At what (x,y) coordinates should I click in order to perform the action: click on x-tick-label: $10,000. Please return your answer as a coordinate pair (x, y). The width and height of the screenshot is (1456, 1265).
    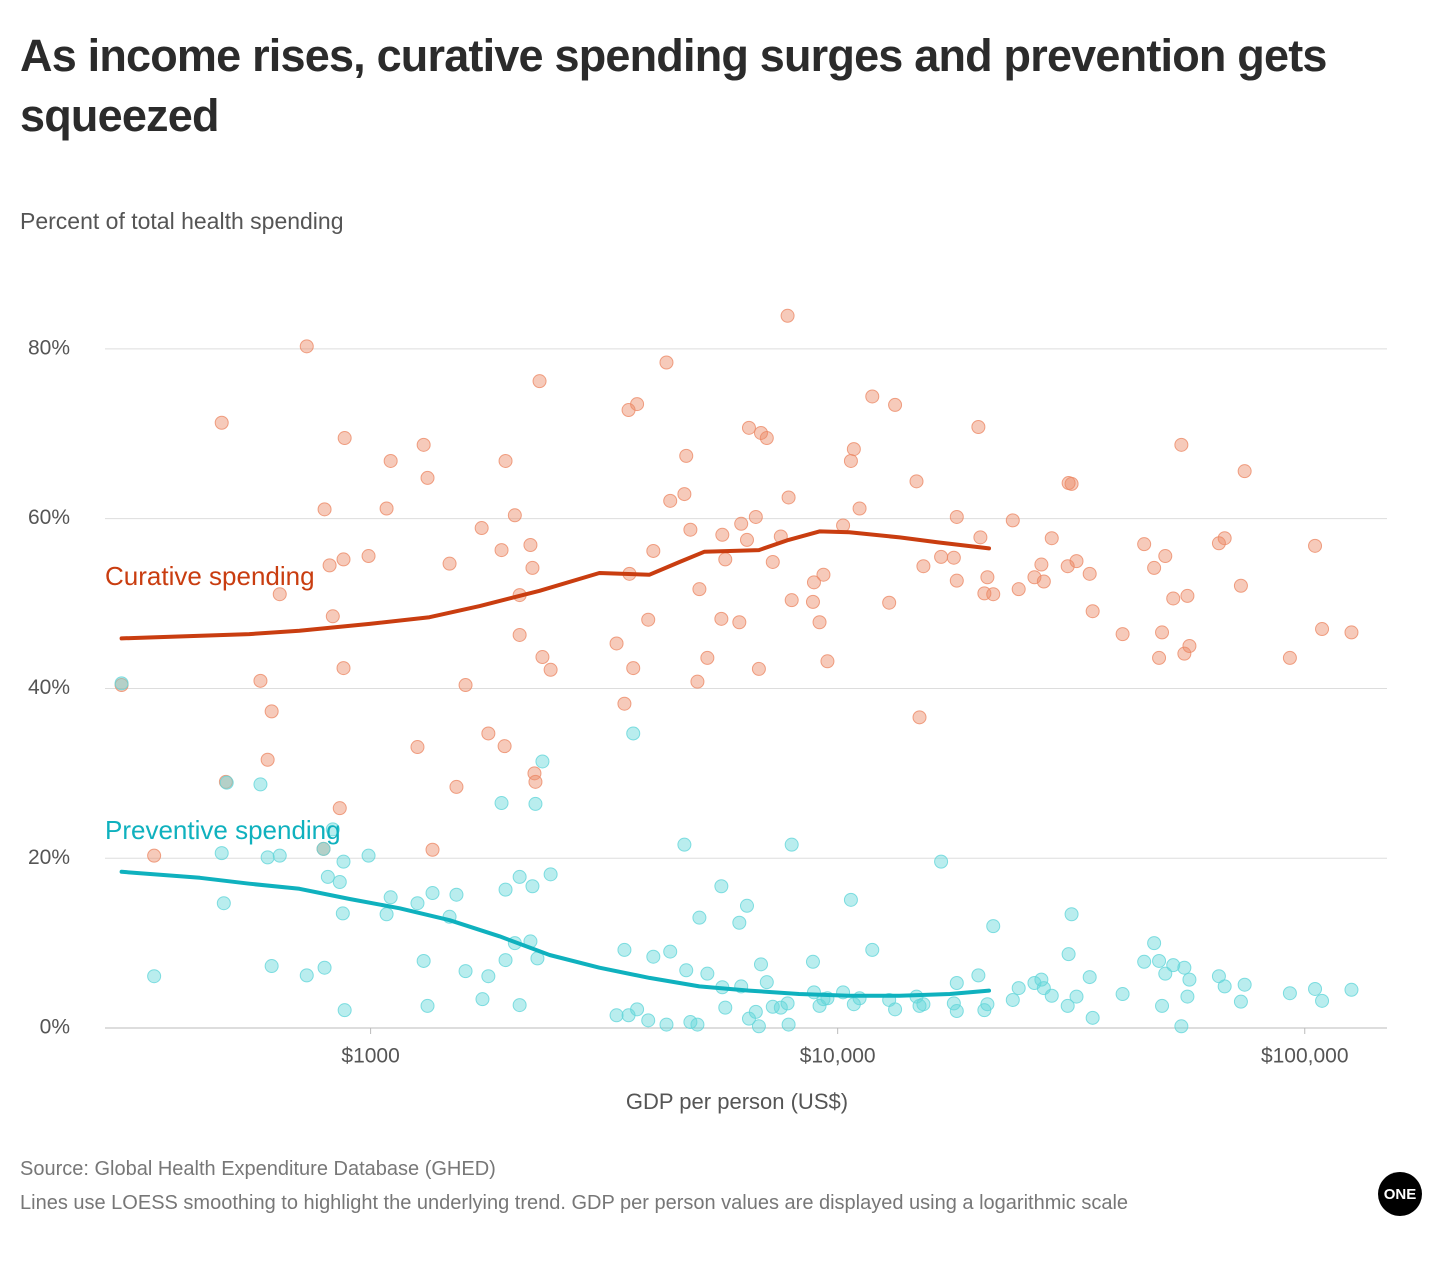
    Looking at the image, I should click on (838, 1056).